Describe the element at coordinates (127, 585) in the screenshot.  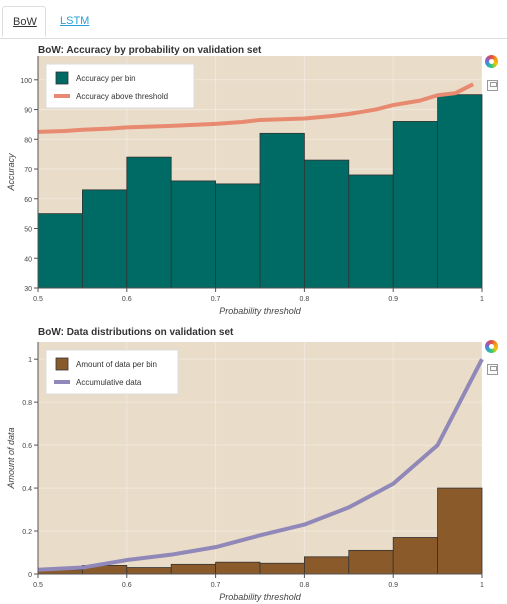
I see `distribution-x-tick-label: 0.6` at that location.